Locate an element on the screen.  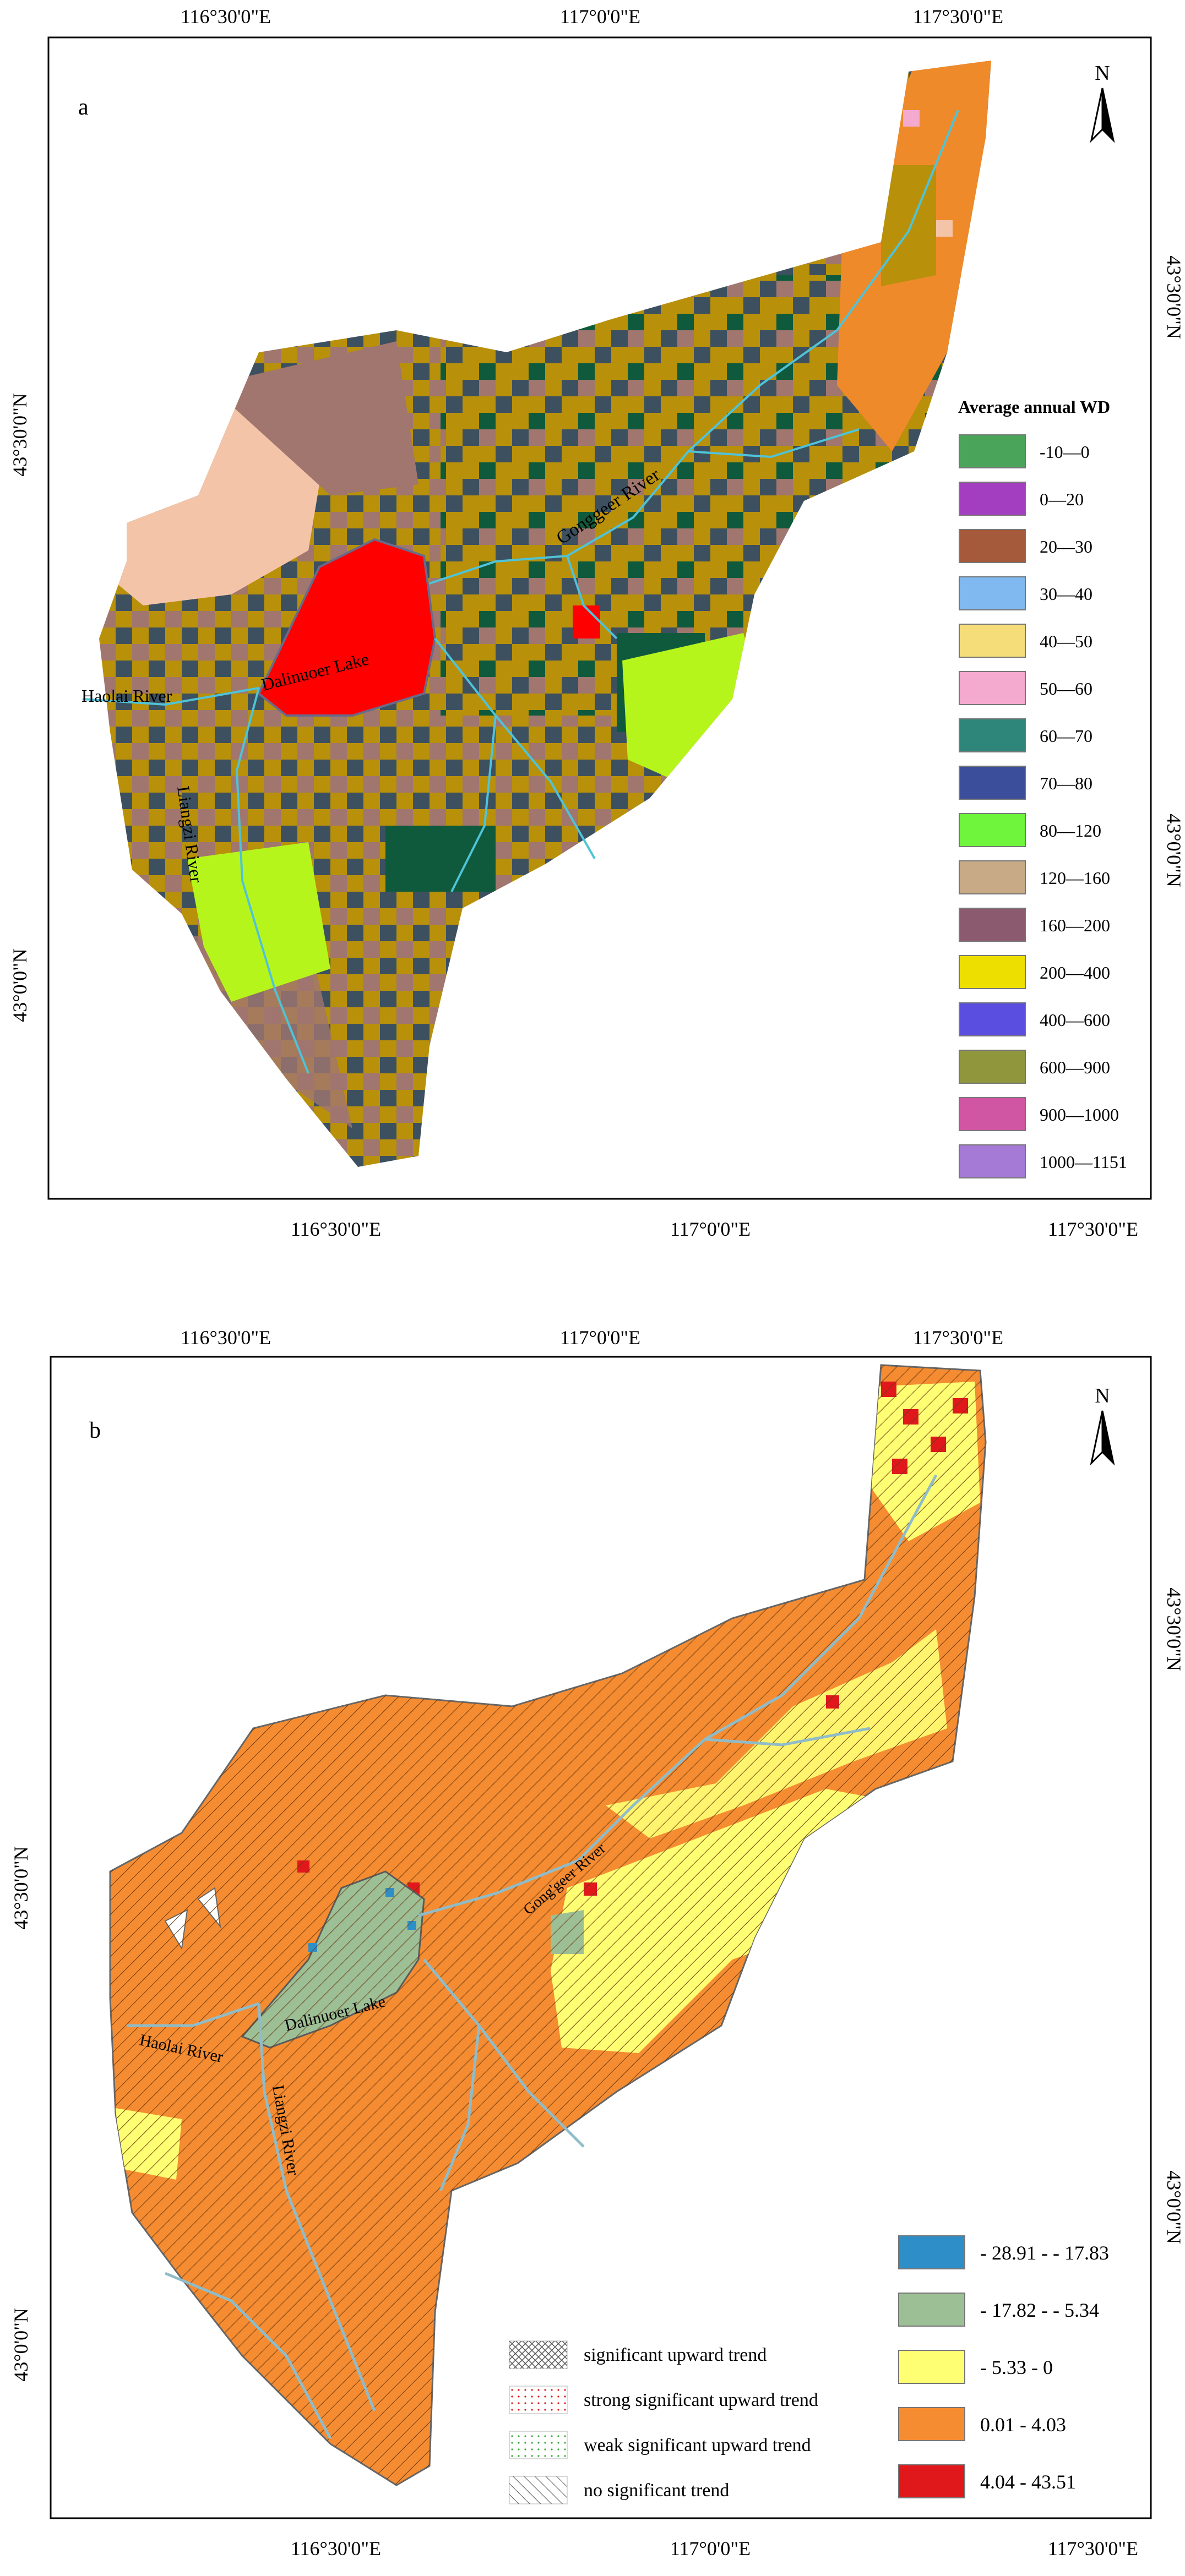
legend-a-label: 200—400 is located at coordinates (1075, 973).